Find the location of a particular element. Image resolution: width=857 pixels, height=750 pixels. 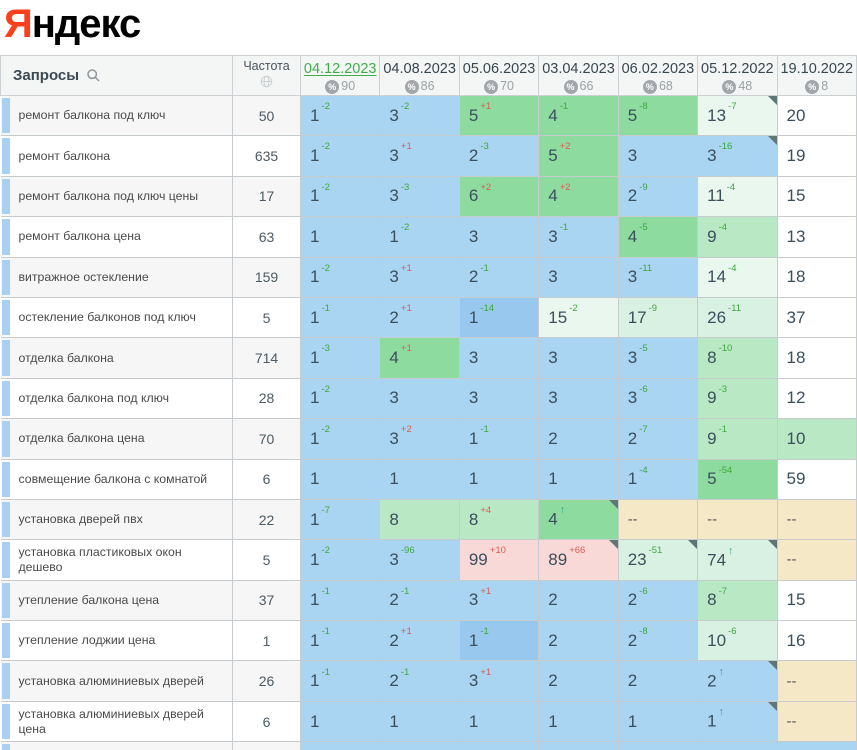

position-cell: 20 is located at coordinates (816, 115).